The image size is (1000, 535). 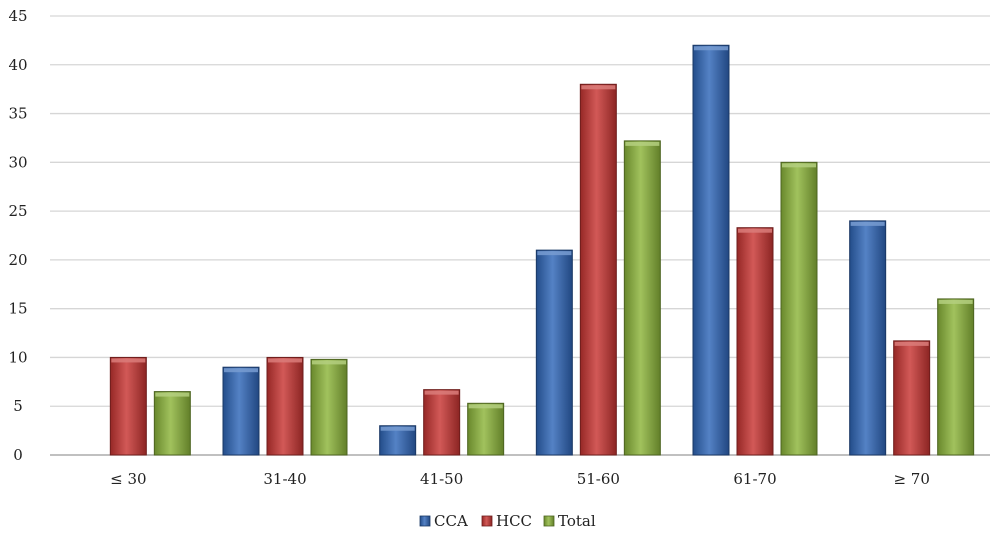 What do you see at coordinates (598, 479) in the screenshot?
I see `x-tick-label: 51-60` at bounding box center [598, 479].